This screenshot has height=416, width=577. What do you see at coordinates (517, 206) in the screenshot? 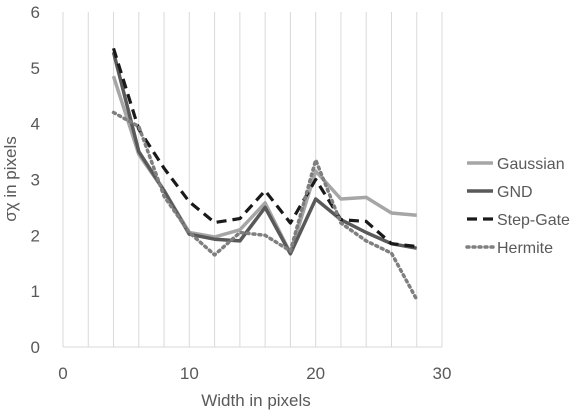
I see `legend: Gaussian GND Step-Gate Hermite` at bounding box center [517, 206].